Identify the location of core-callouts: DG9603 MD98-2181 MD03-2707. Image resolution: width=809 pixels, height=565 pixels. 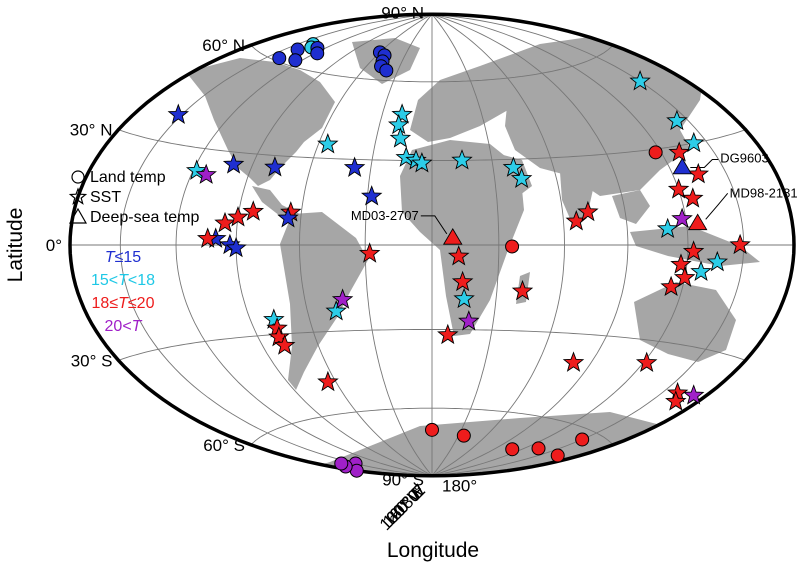
(574, 192).